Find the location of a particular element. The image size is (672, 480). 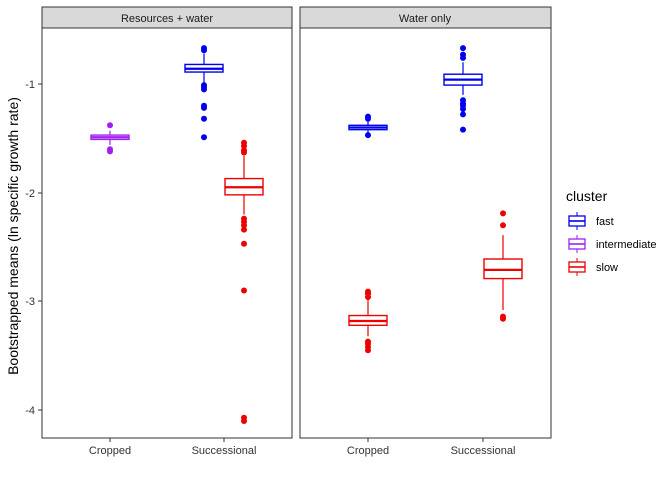

legend-keys is located at coordinates (577, 244).